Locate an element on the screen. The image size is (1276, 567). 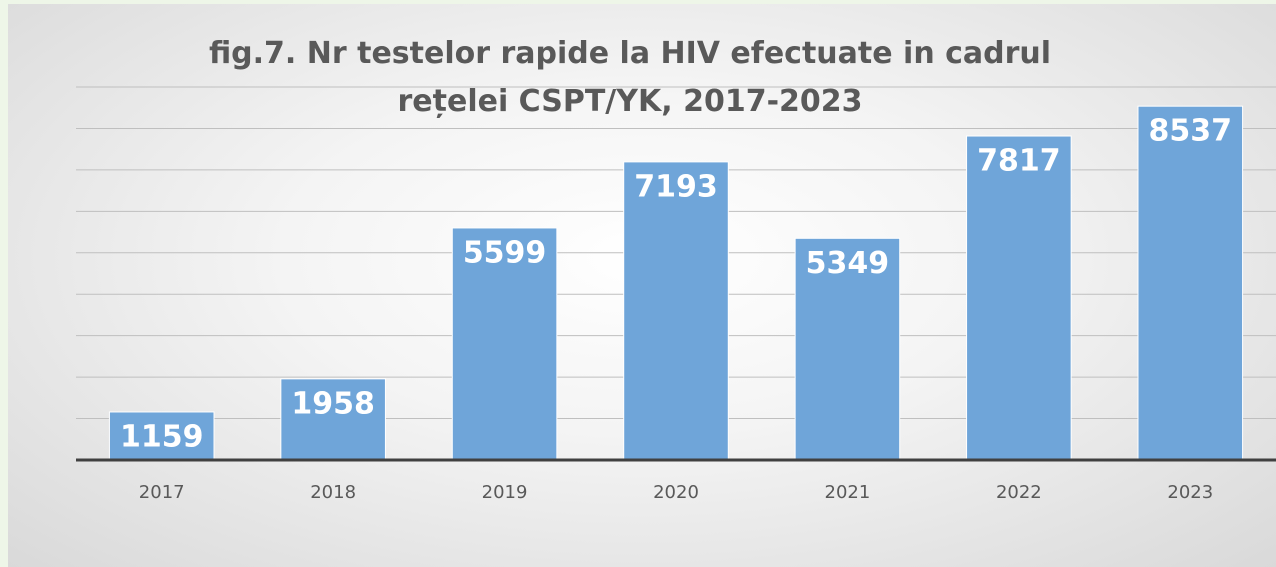
data-label: 5599 is located at coordinates (505, 252).